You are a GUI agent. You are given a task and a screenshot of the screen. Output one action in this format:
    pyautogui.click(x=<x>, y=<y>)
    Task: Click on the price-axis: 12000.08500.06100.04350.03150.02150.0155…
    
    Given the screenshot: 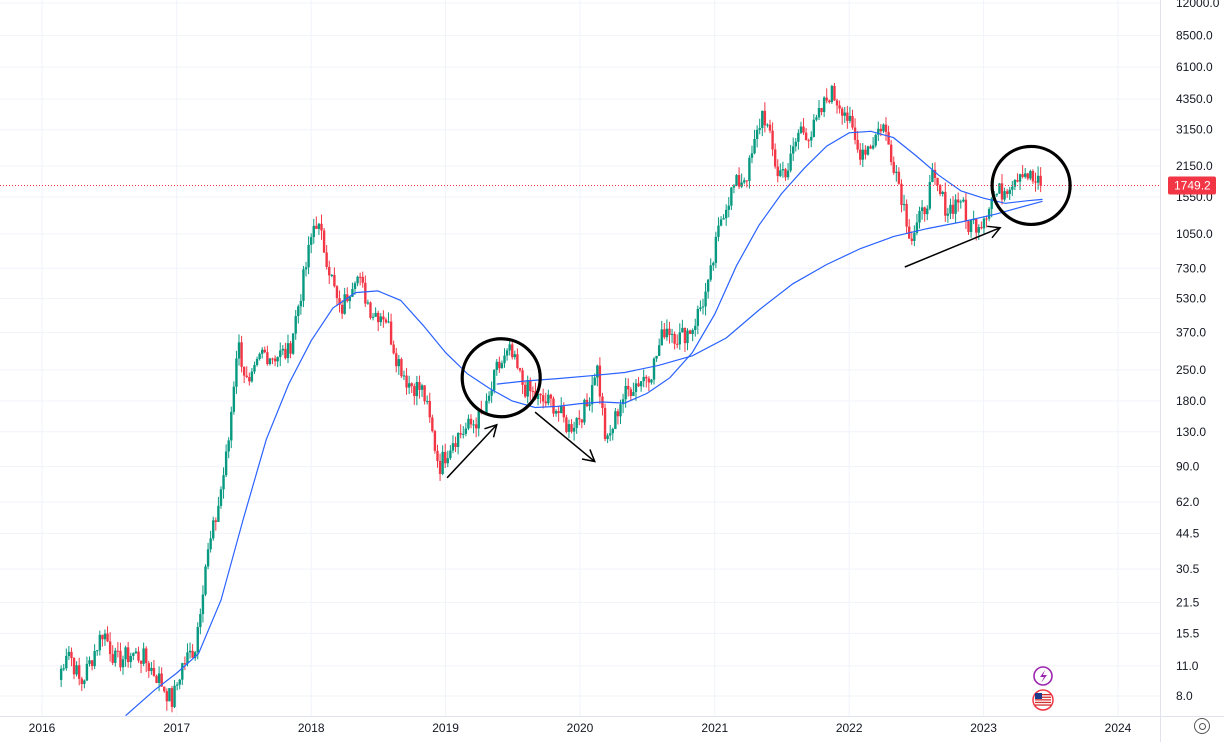 What is the action you would take?
    pyautogui.click(x=1198, y=351)
    